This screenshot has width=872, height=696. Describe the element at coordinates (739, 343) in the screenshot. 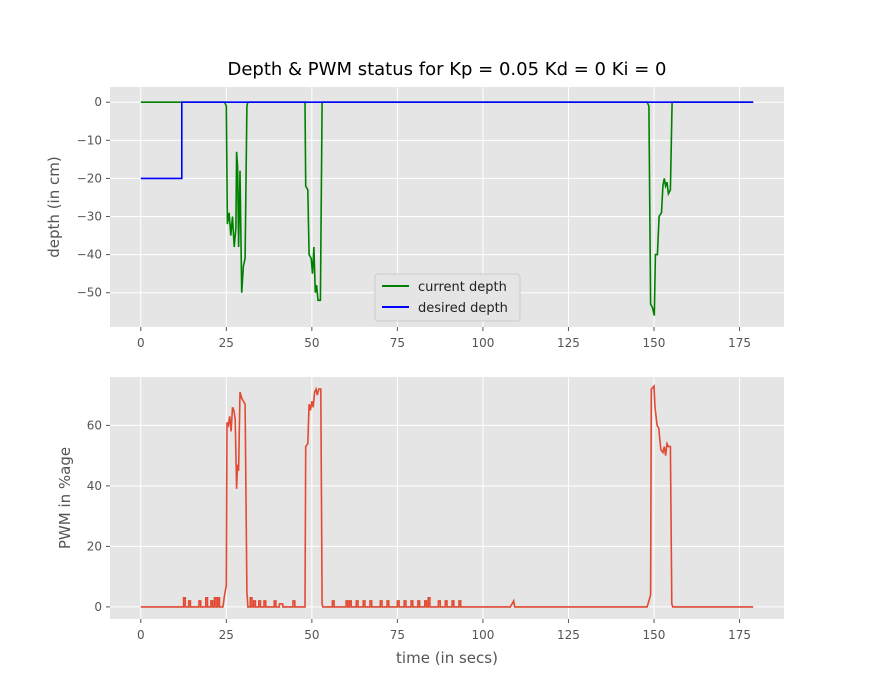

I see `depth-x-tick-label: 175` at that location.